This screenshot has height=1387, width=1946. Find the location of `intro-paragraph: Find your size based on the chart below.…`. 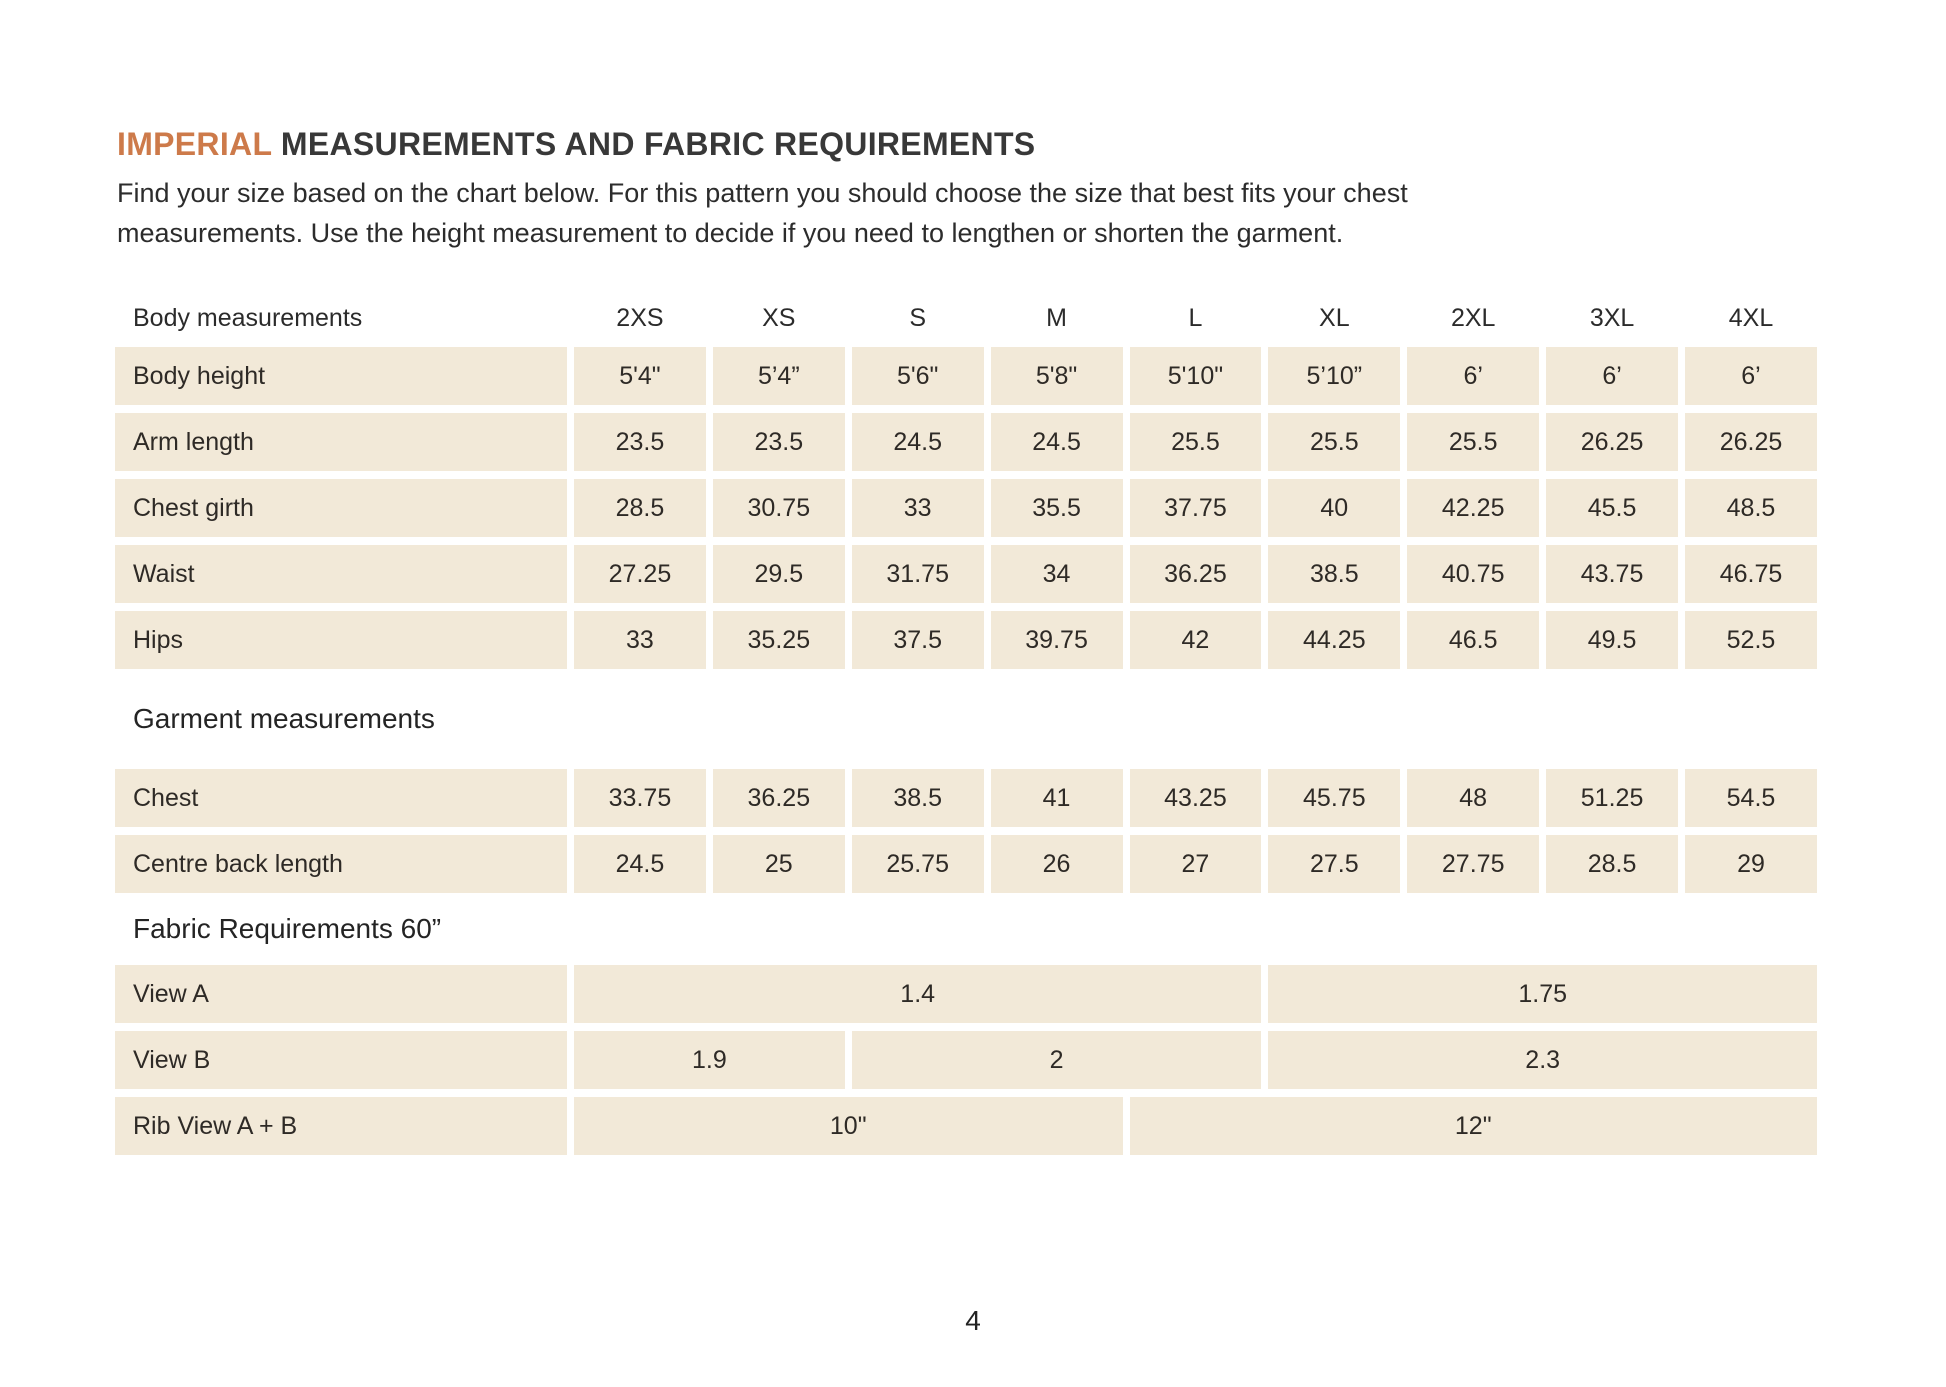

intro-paragraph: Find your size based on the chart below.… is located at coordinates (1031, 213).